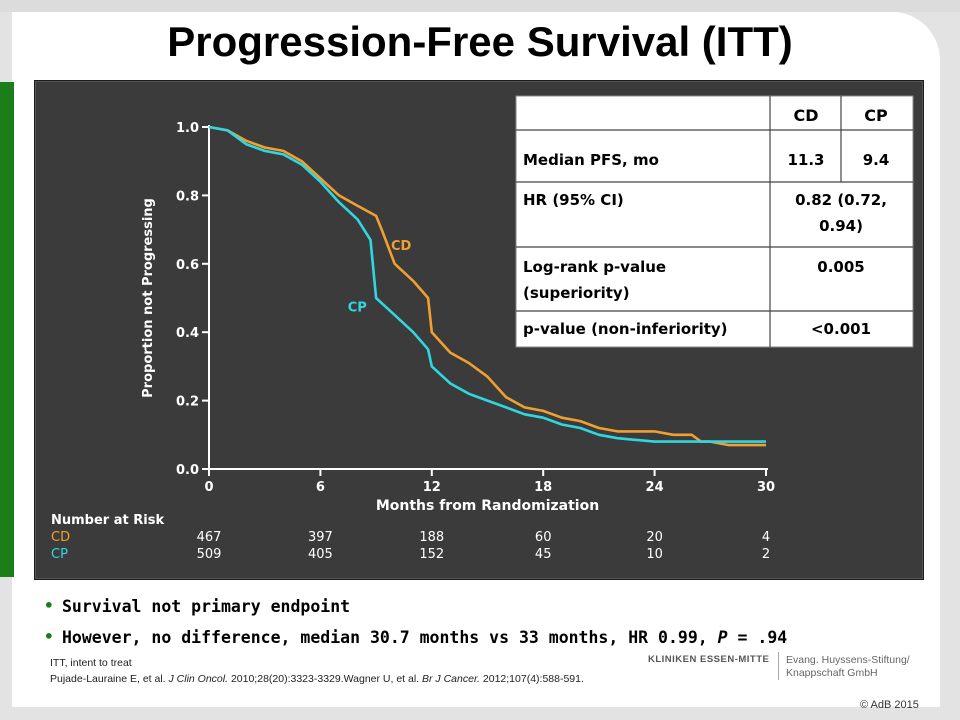  What do you see at coordinates (841, 329) in the screenshot?
I see `noninferiority-value: <0.001` at bounding box center [841, 329].